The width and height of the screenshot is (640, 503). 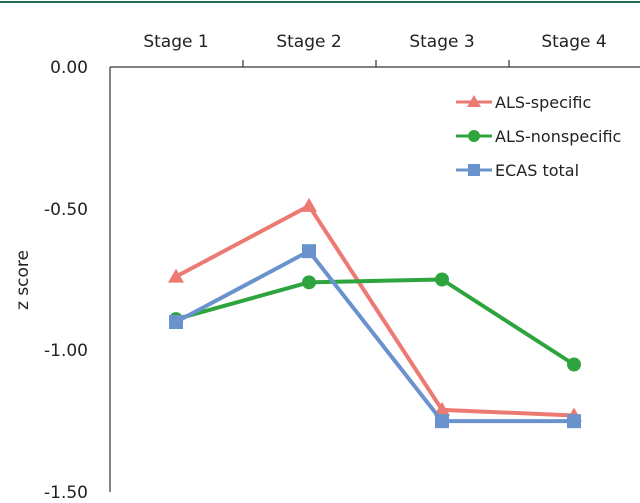 What do you see at coordinates (558, 136) in the screenshot?
I see `legend-label-als-nonspecific: ALS-nonspecific` at bounding box center [558, 136].